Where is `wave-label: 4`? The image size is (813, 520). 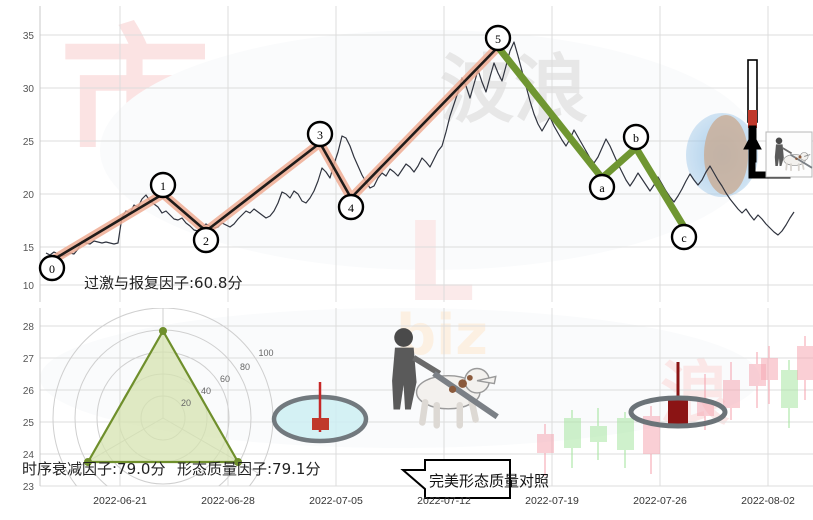 wave-label: 4 is located at coordinates (351, 207).